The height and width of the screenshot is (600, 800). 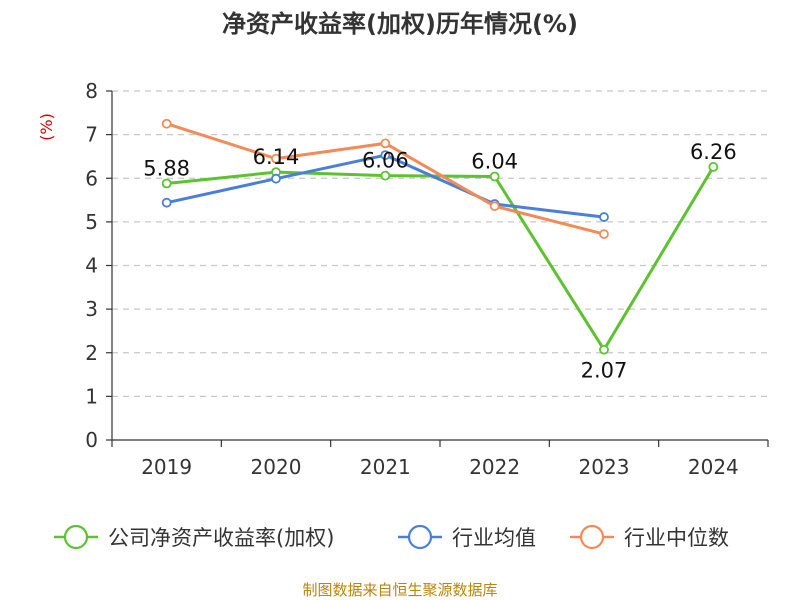 What do you see at coordinates (604, 217) in the screenshot?
I see `point-1-2023` at bounding box center [604, 217].